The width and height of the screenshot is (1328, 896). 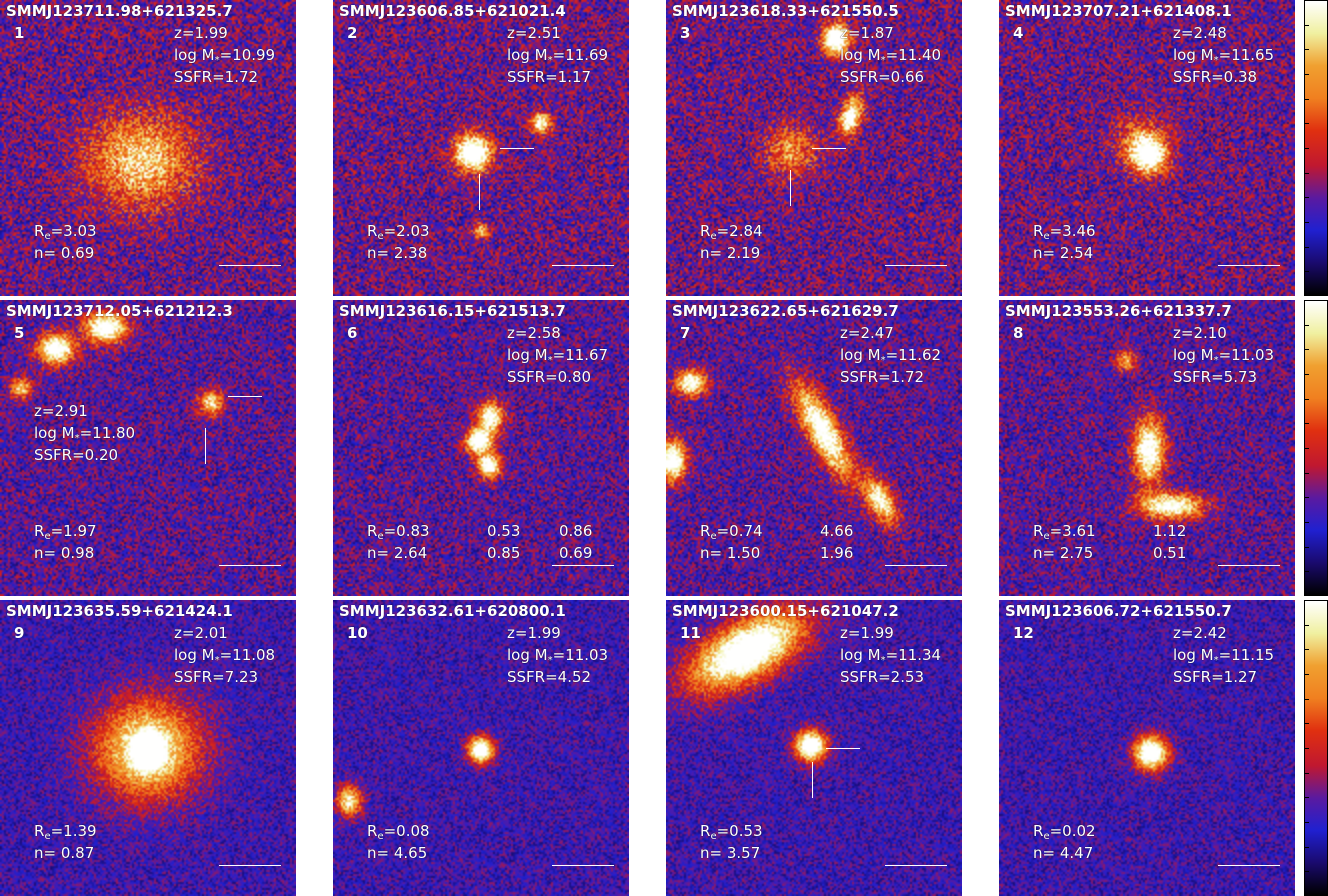 What do you see at coordinates (352, 333) in the screenshot?
I see `panel-number: 6` at bounding box center [352, 333].